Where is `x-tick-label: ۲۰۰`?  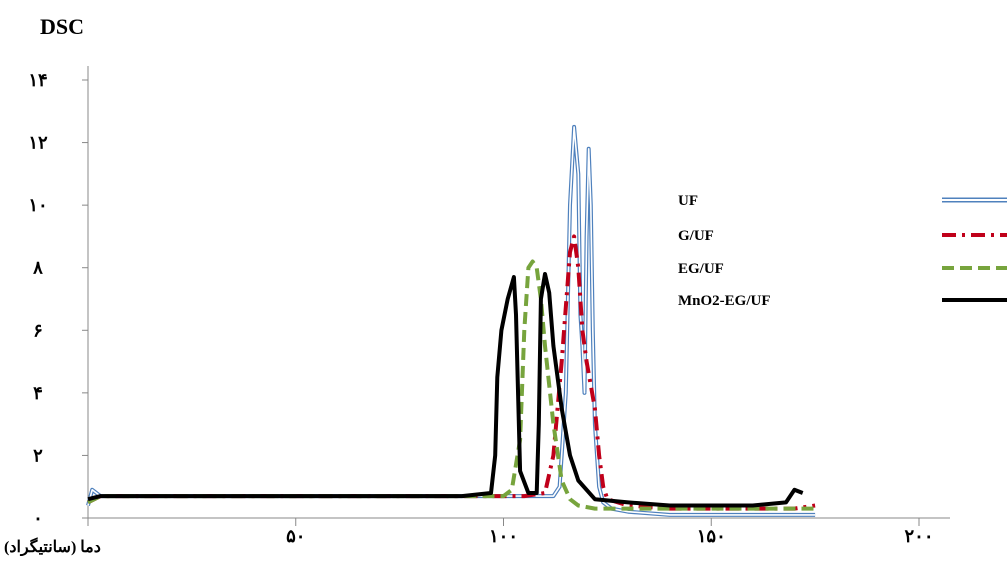
x-tick-label: ۲۰۰ is located at coordinates (918, 536).